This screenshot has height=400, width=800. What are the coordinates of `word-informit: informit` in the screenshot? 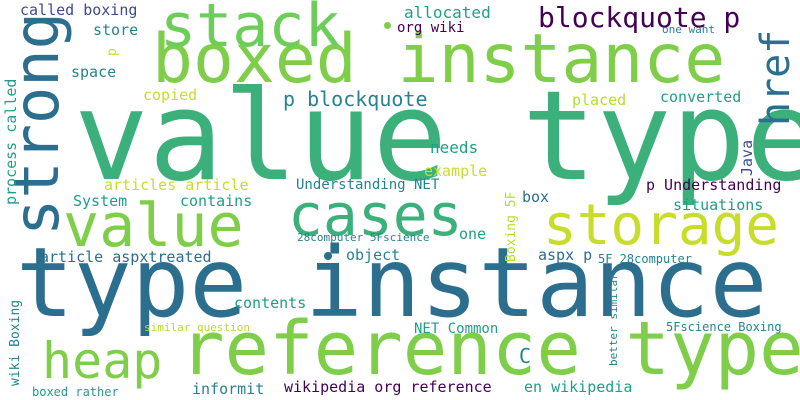 It's located at (228, 389).